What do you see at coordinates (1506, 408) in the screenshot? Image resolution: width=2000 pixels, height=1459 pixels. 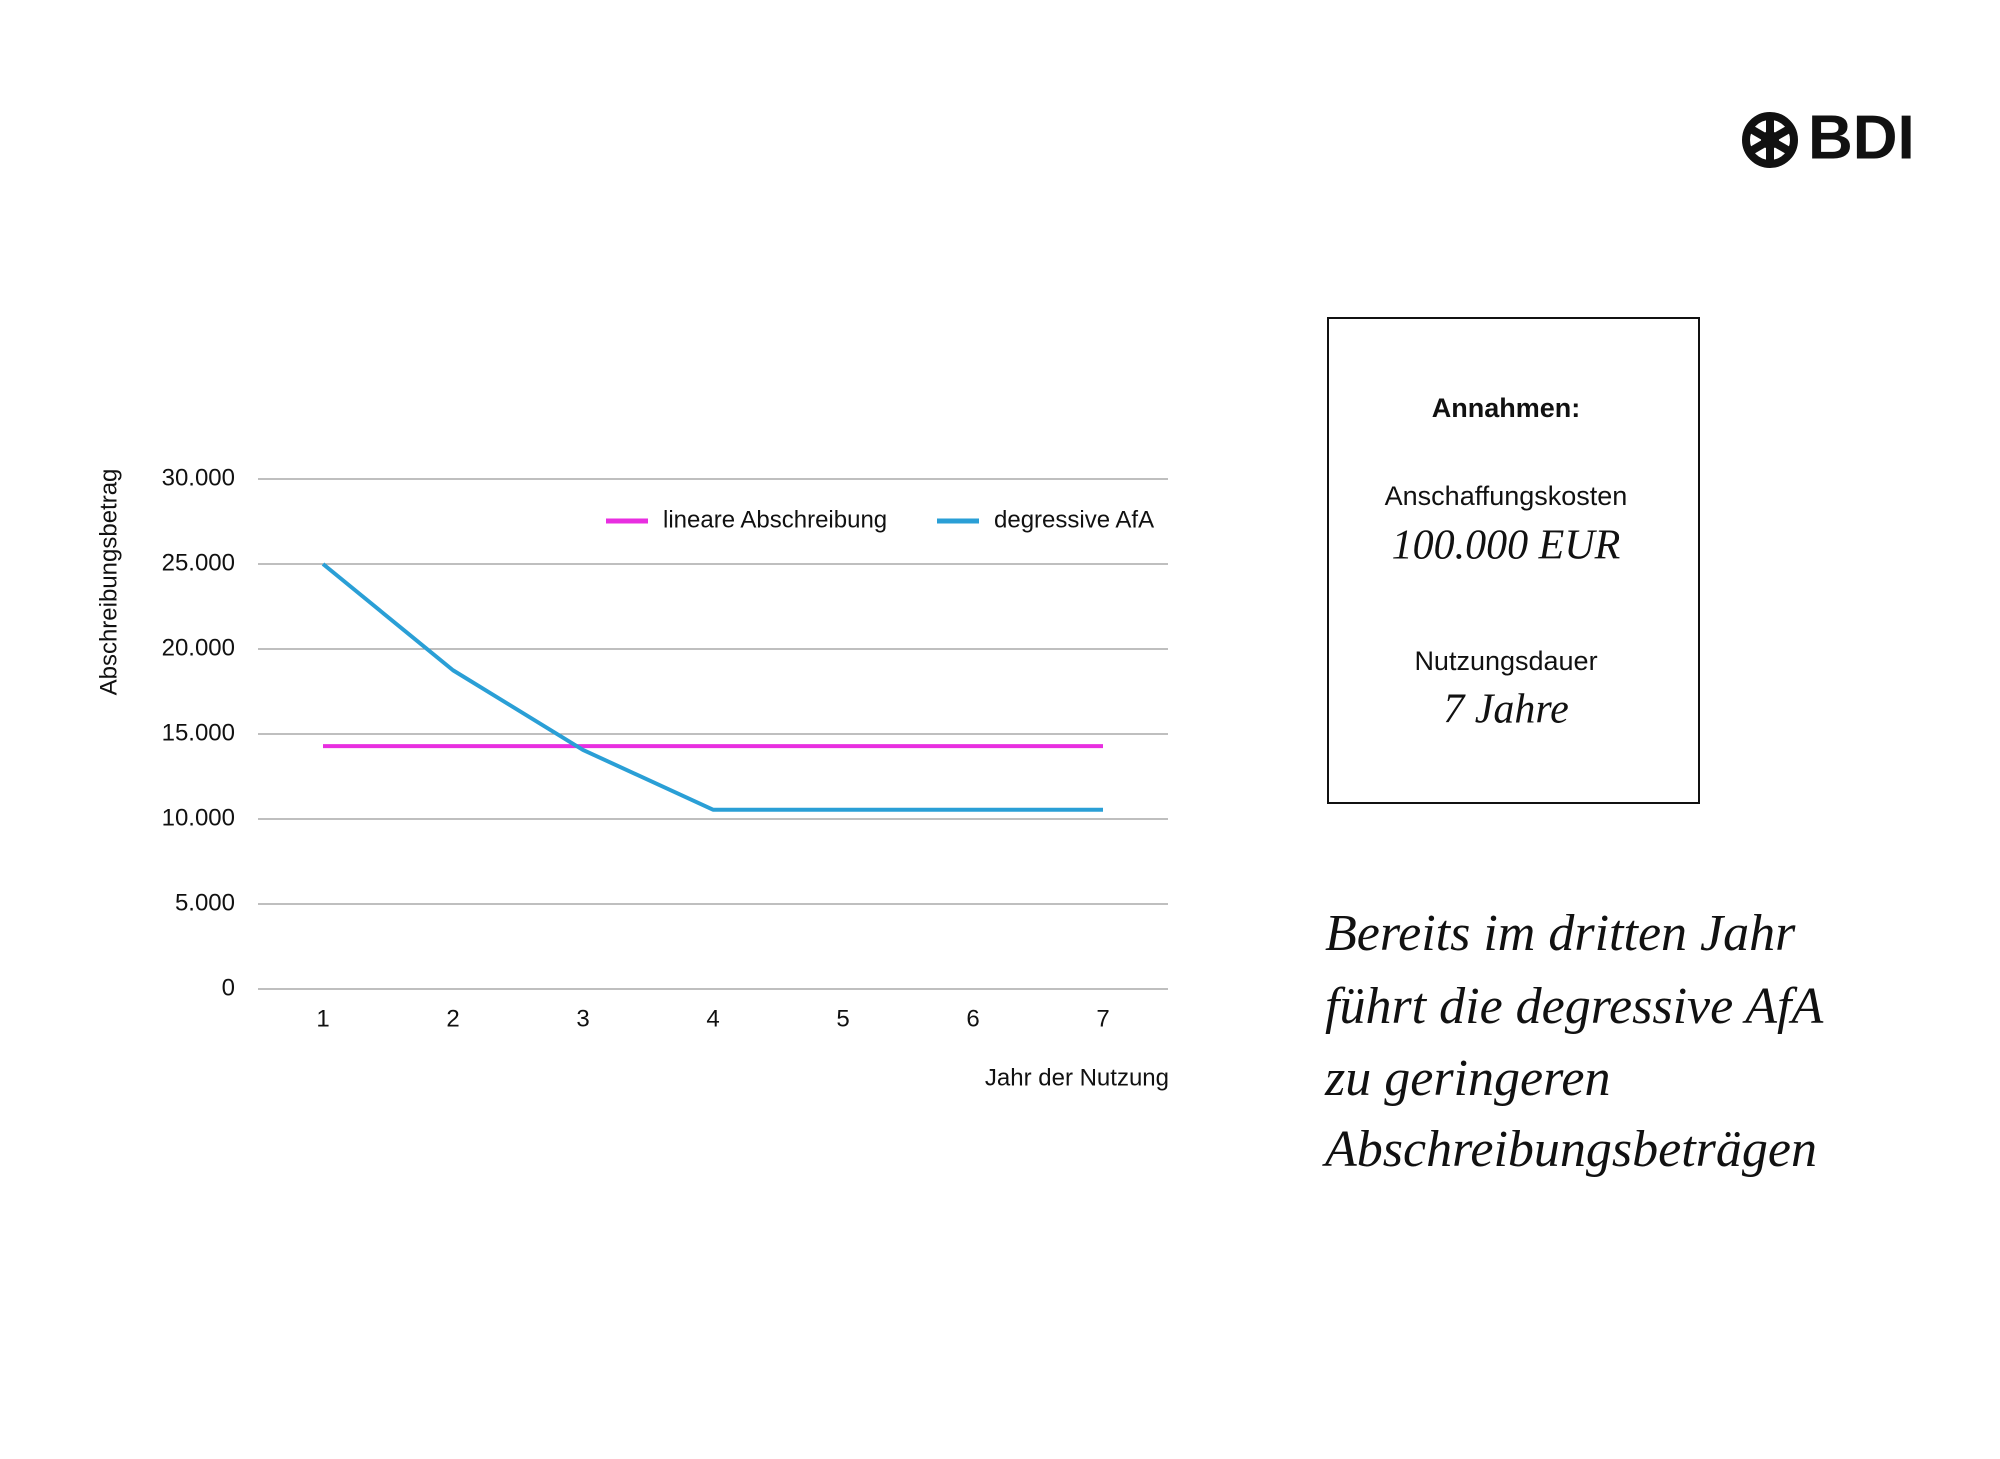 I see `assumptions-title: Annahmen:` at bounding box center [1506, 408].